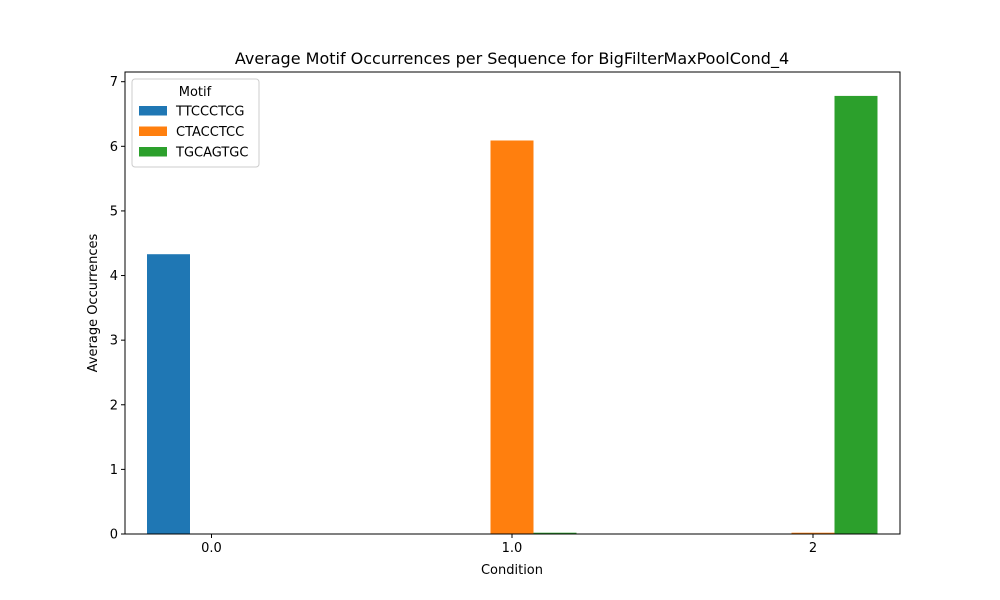 This screenshot has height=600, width=1000. What do you see at coordinates (153, 152) in the screenshot?
I see `legend-swatch-tgcagtgc` at bounding box center [153, 152].